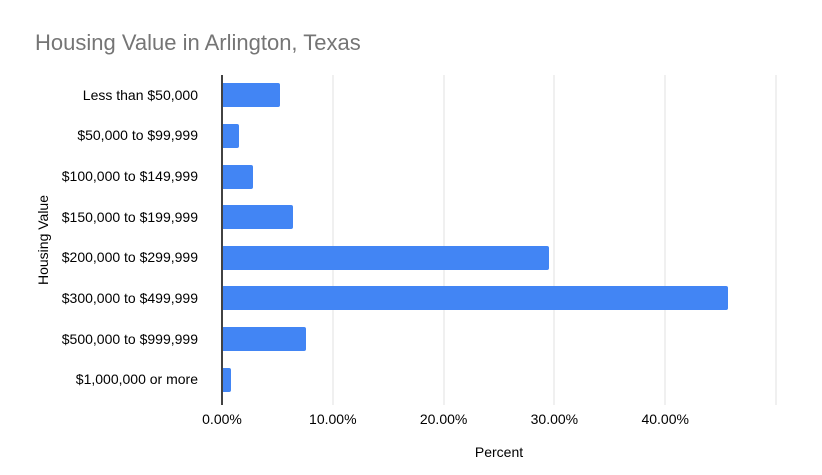 This screenshot has width=822, height=475. What do you see at coordinates (489, 420) in the screenshot?
I see `x-axis-tick-labels: 0.00% 10.00% 20.00% 30.00% 40.00%` at bounding box center [489, 420].